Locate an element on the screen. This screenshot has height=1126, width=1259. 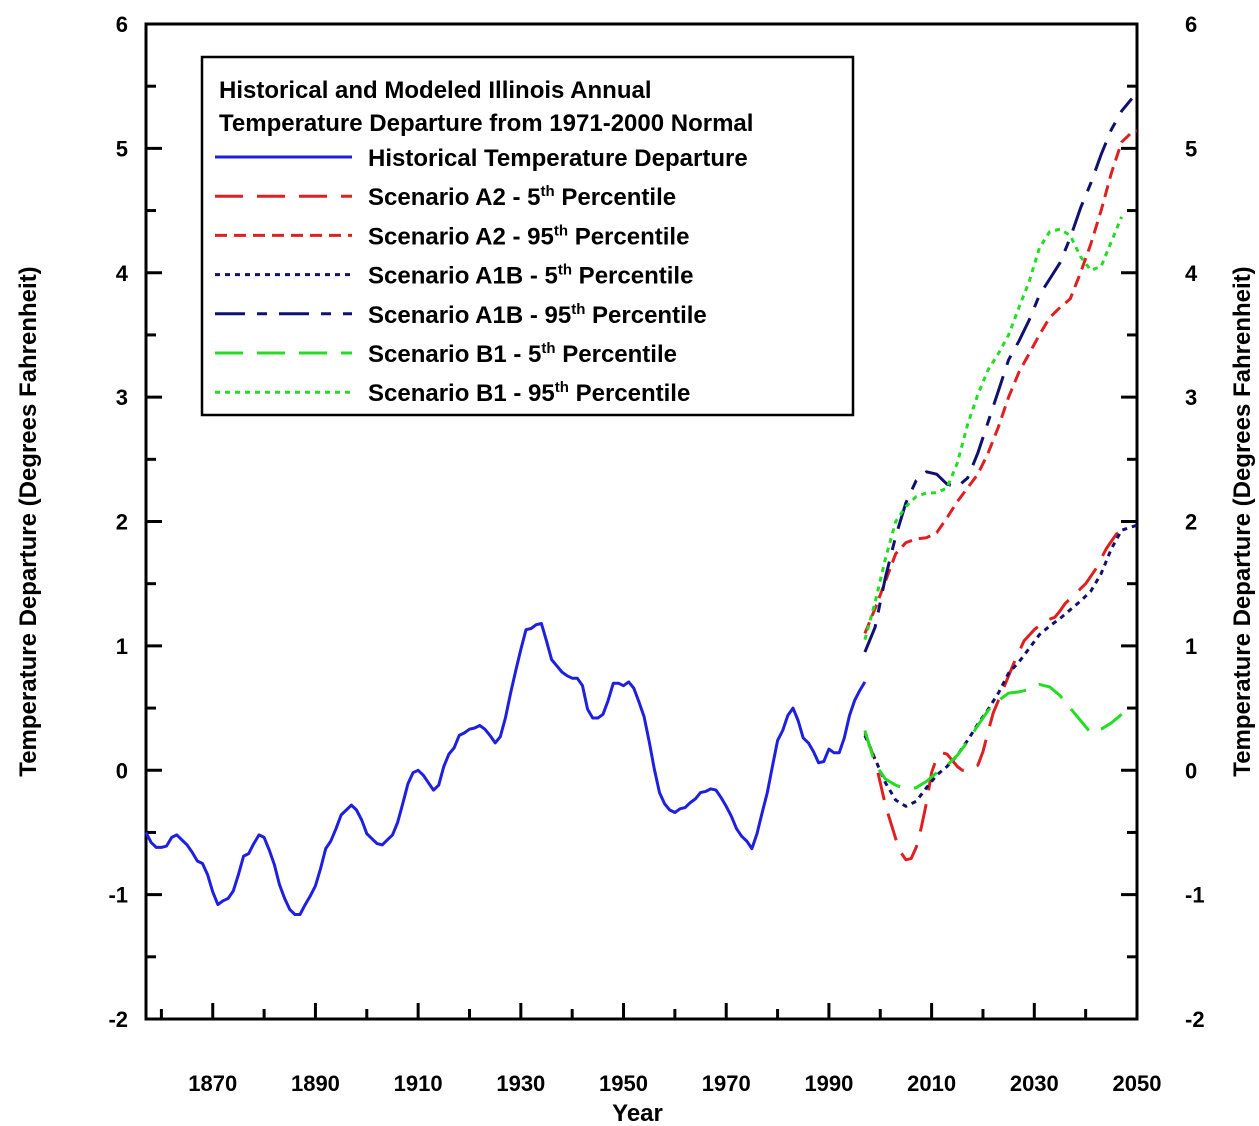
y-tick-label-left: 0 is located at coordinates (122, 770).